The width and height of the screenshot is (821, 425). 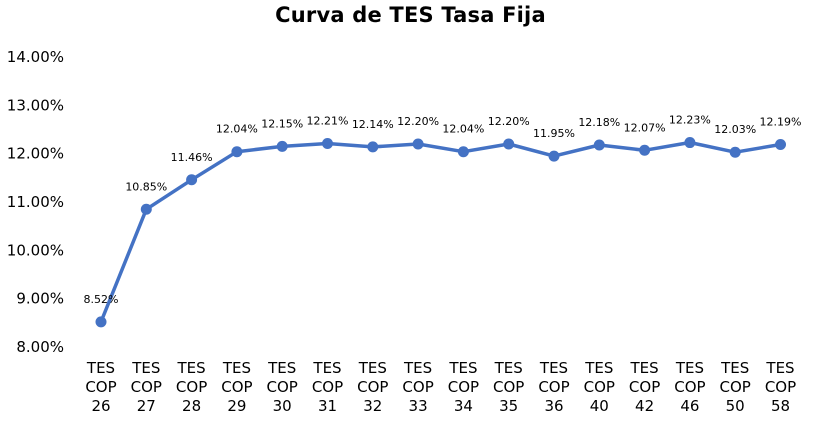 I want to click on y-axis: 8.00% 9.00% 10.00% 11.00% 12.00% 13.00% 14.00%, so click(x=35, y=202).